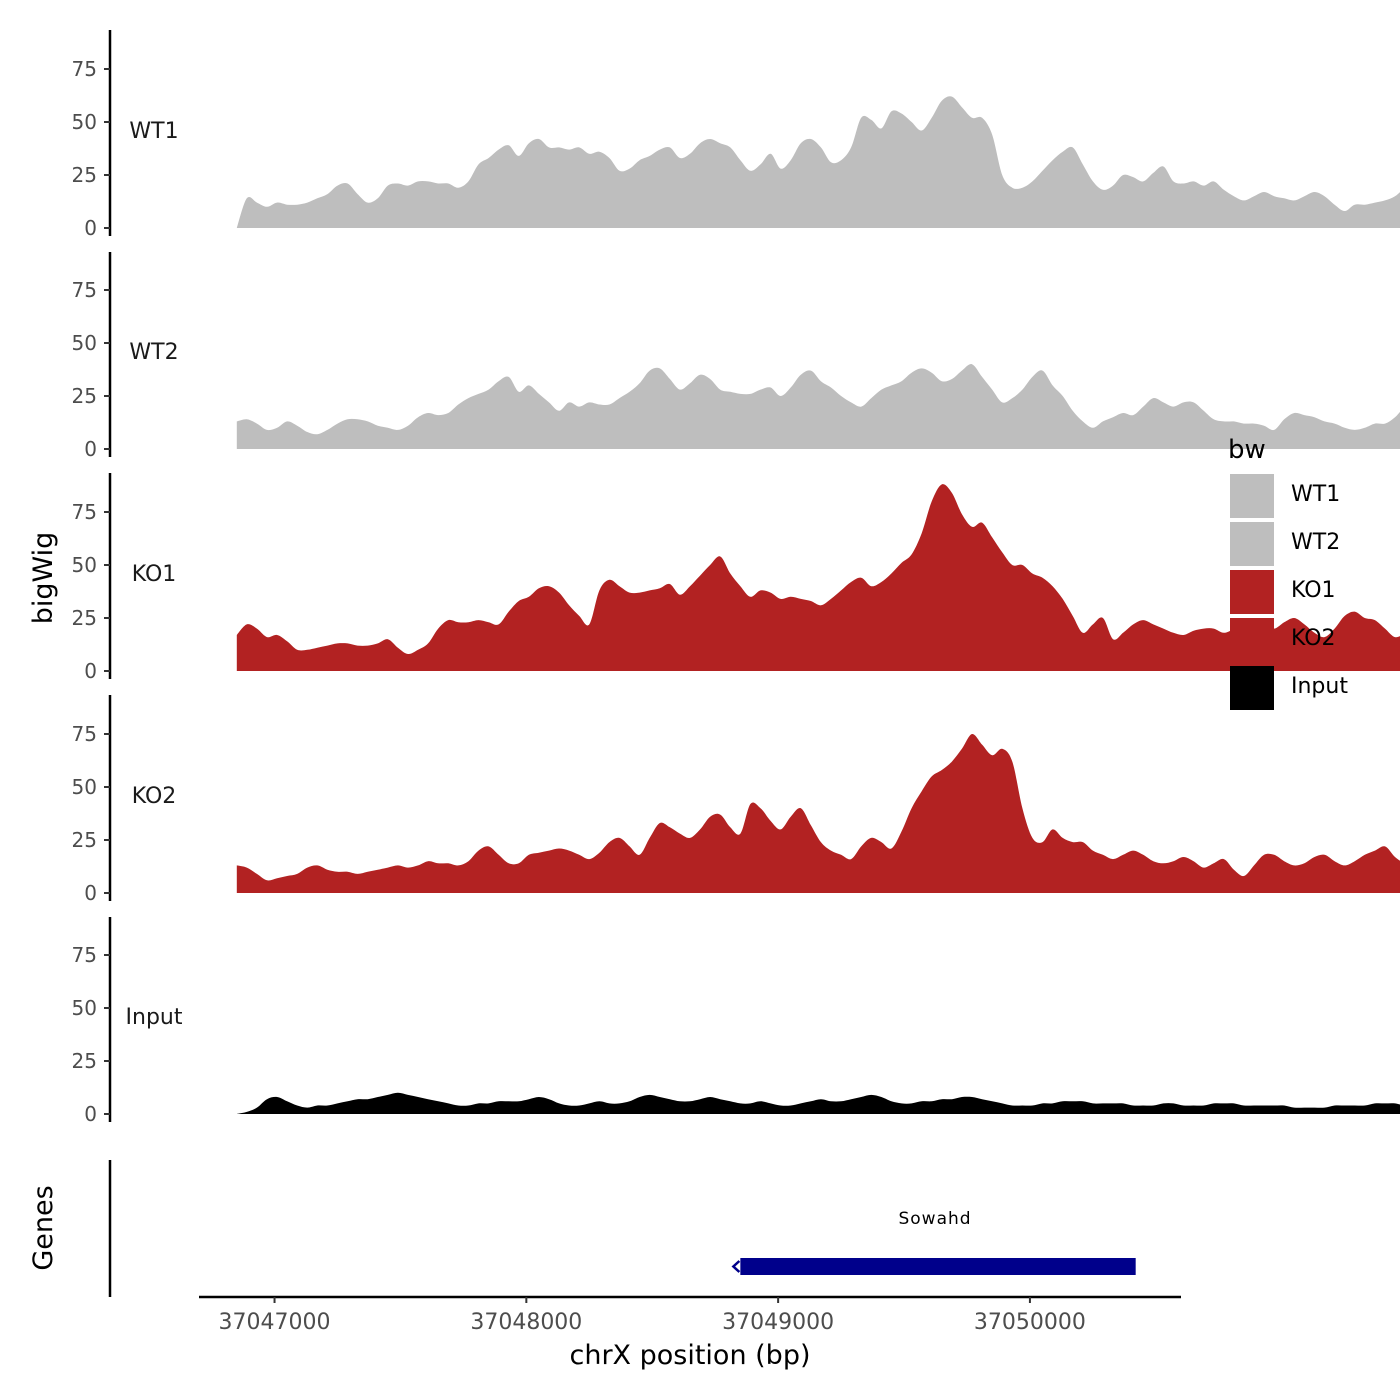 The width and height of the screenshot is (1400, 1400). I want to click on coverage-area-wt1, so click(818, 162).